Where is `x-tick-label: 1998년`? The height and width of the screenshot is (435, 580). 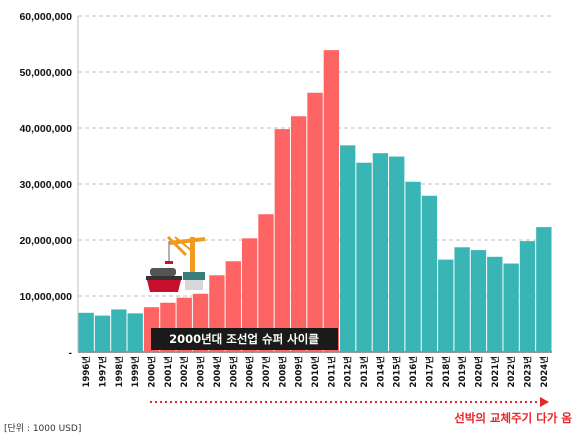
x-tick-label: 1998년 is located at coordinates (119, 372).